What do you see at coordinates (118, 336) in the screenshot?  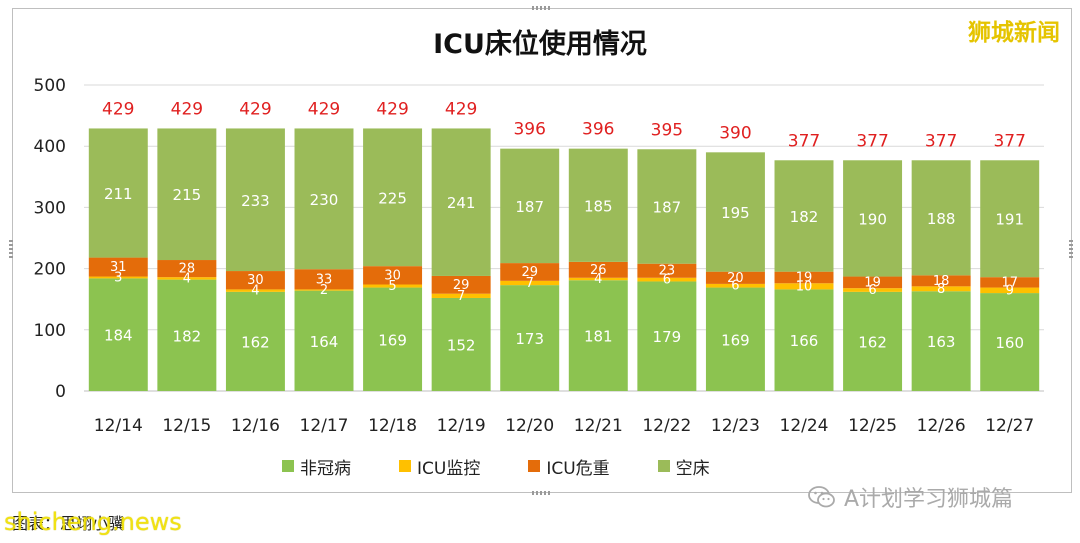 I see `data-label: 184` at bounding box center [118, 336].